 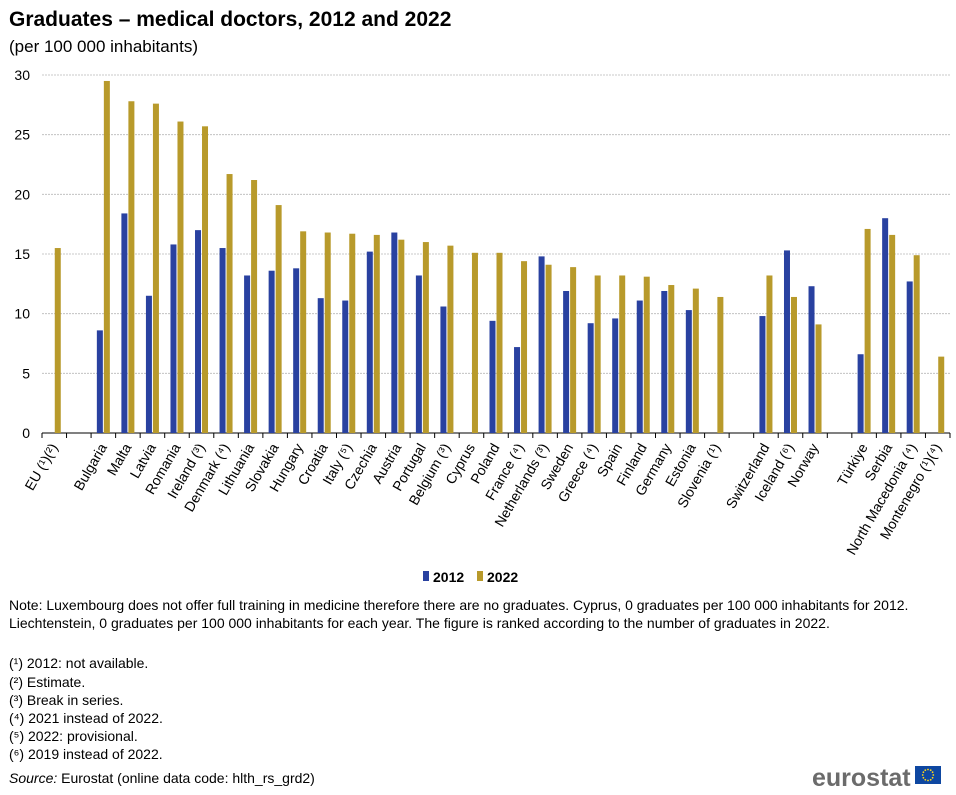 What do you see at coordinates (480, 576) in the screenshot?
I see `legend-swatch-2022` at bounding box center [480, 576].